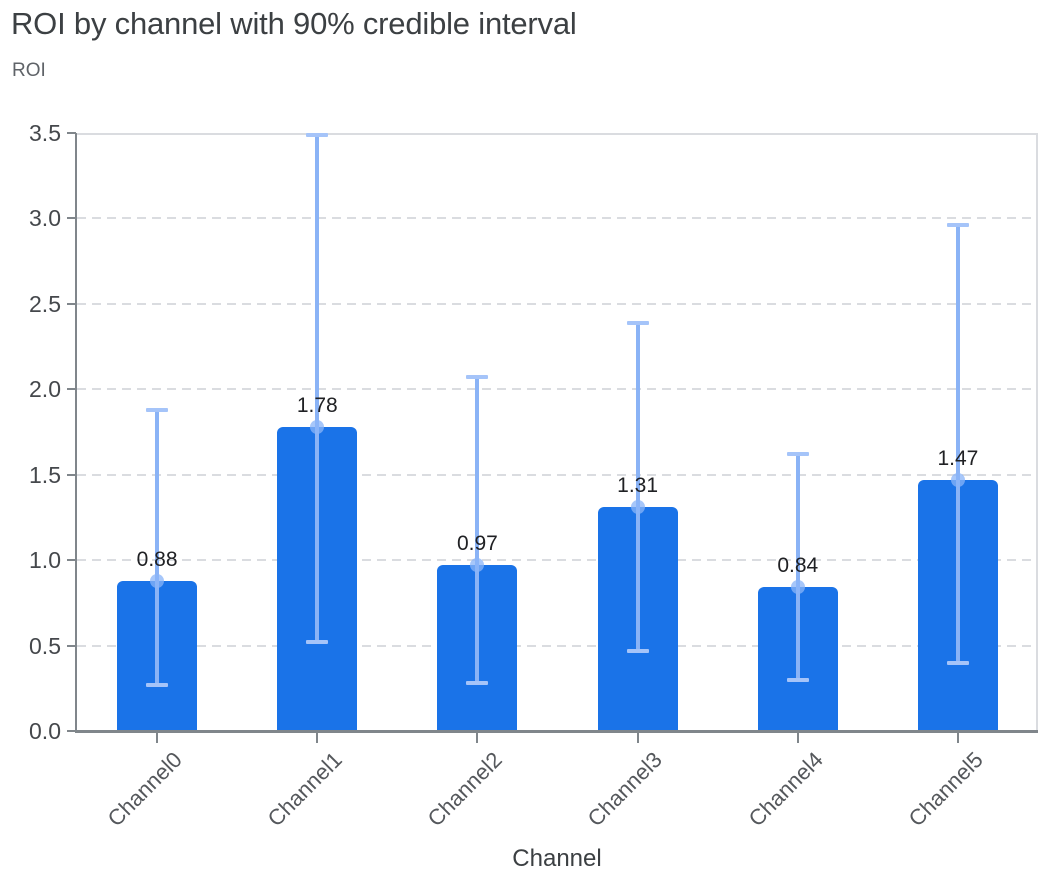 The width and height of the screenshot is (1048, 886). I want to click on y-axis-title: ROI, so click(29, 70).